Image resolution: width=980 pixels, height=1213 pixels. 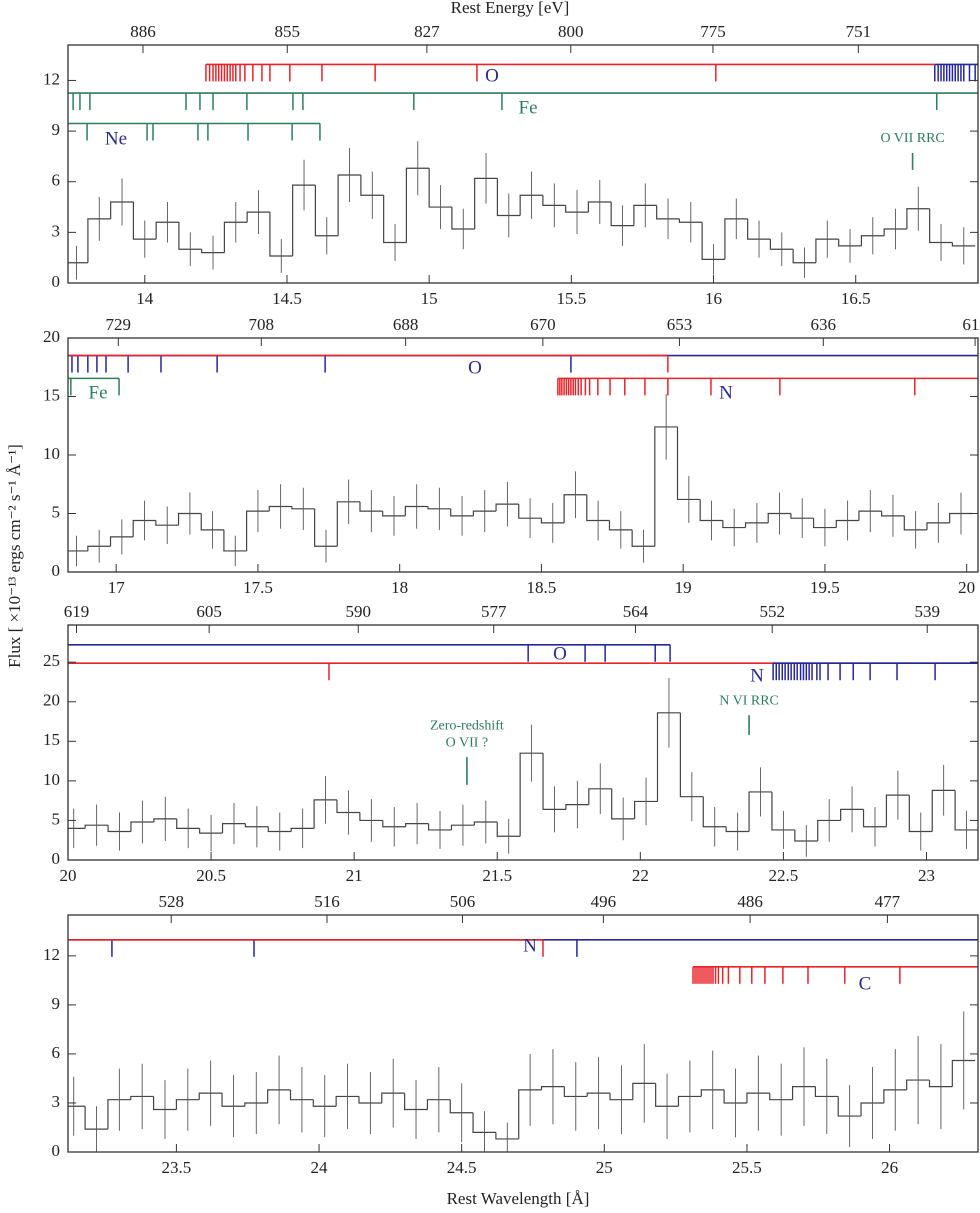 What do you see at coordinates (51, 78) in the screenshot?
I see `y-tick-label: 12` at bounding box center [51, 78].